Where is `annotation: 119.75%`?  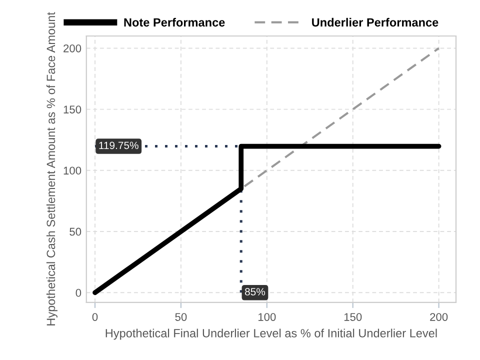 annotation: 119.75% is located at coordinates (118, 146).